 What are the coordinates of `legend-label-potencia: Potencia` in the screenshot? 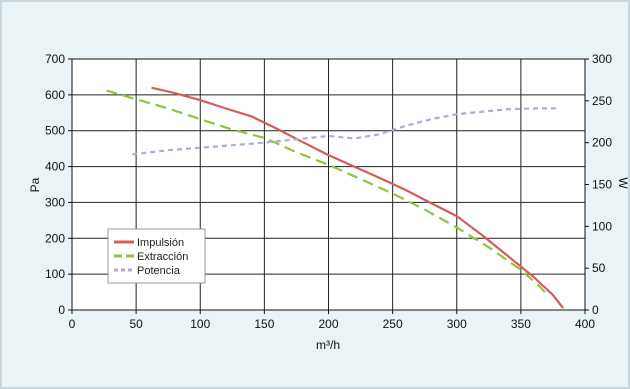 It's located at (159, 271).